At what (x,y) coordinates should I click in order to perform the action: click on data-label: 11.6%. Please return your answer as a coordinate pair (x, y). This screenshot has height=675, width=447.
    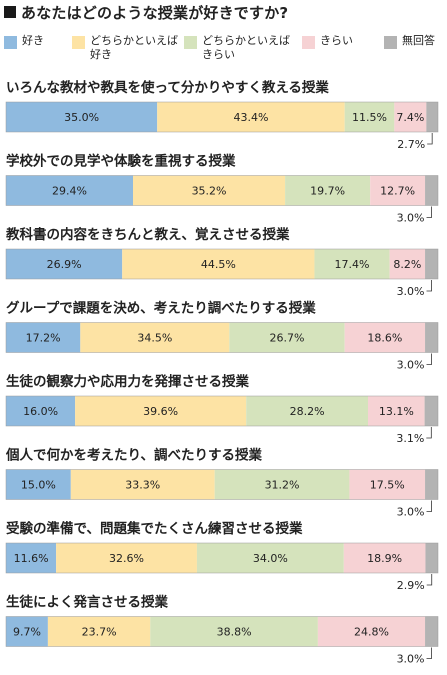
    Looking at the image, I should click on (31, 558).